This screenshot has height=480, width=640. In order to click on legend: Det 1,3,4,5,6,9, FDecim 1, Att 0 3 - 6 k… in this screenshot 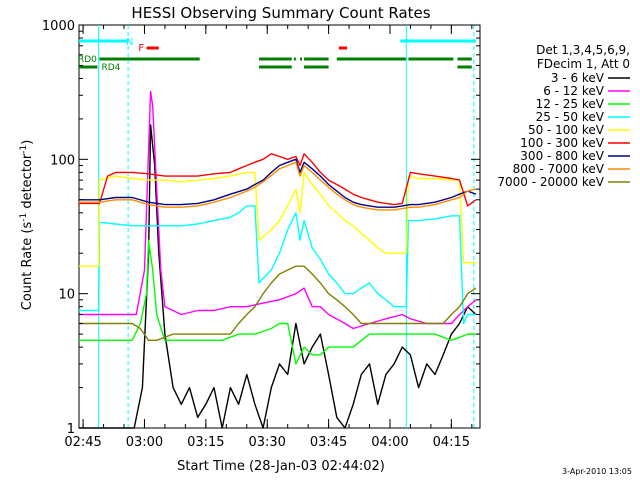, I will do `click(563, 116)`.